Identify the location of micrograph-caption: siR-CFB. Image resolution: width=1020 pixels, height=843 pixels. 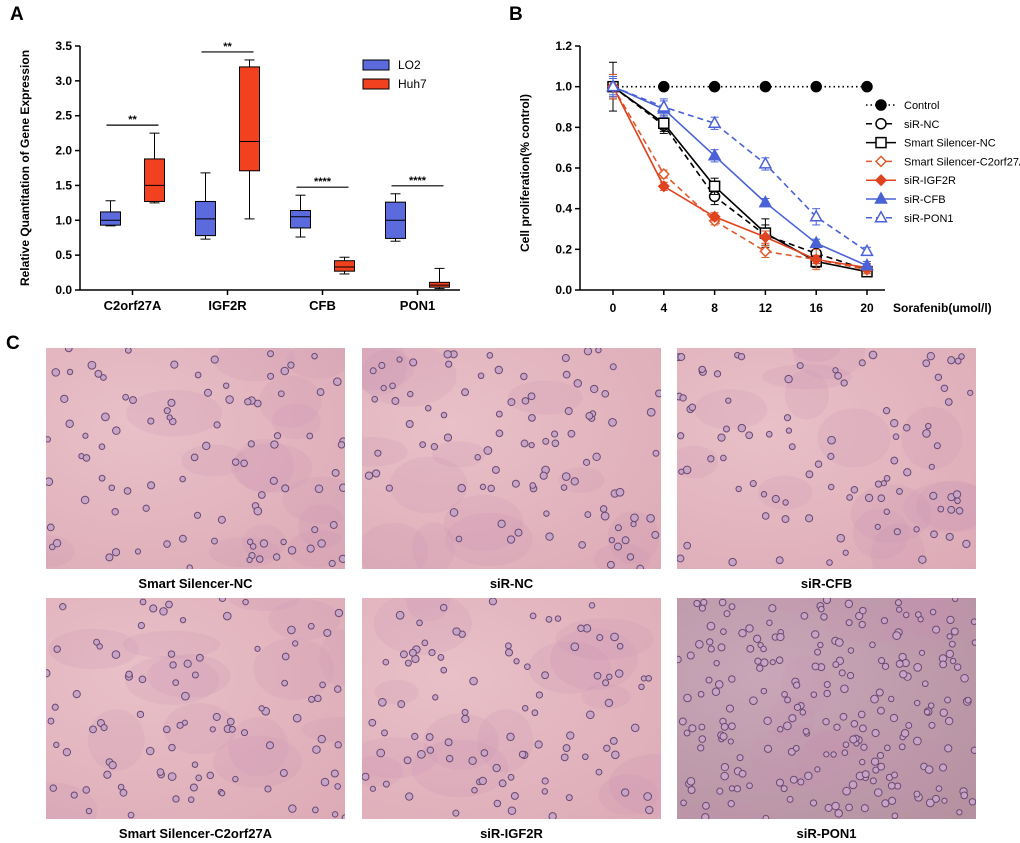
(826, 583).